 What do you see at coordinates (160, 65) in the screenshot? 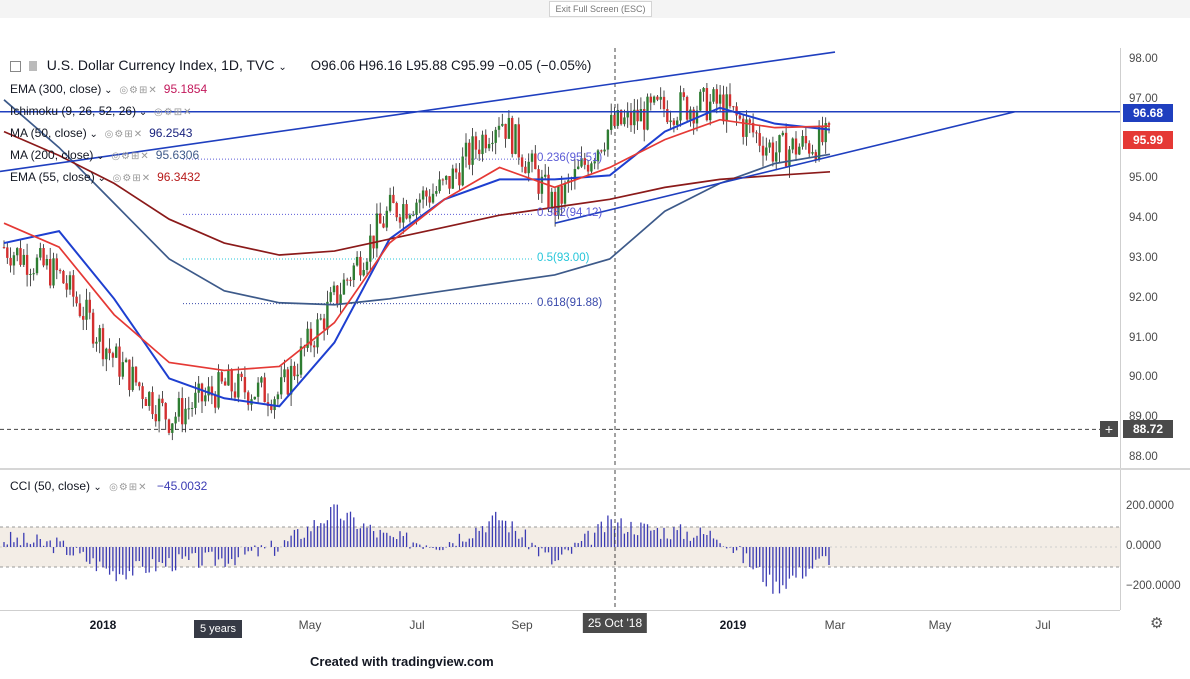
I see `symbol-title: U.S. Dollar Currency Index, 1D, TVC` at bounding box center [160, 65].